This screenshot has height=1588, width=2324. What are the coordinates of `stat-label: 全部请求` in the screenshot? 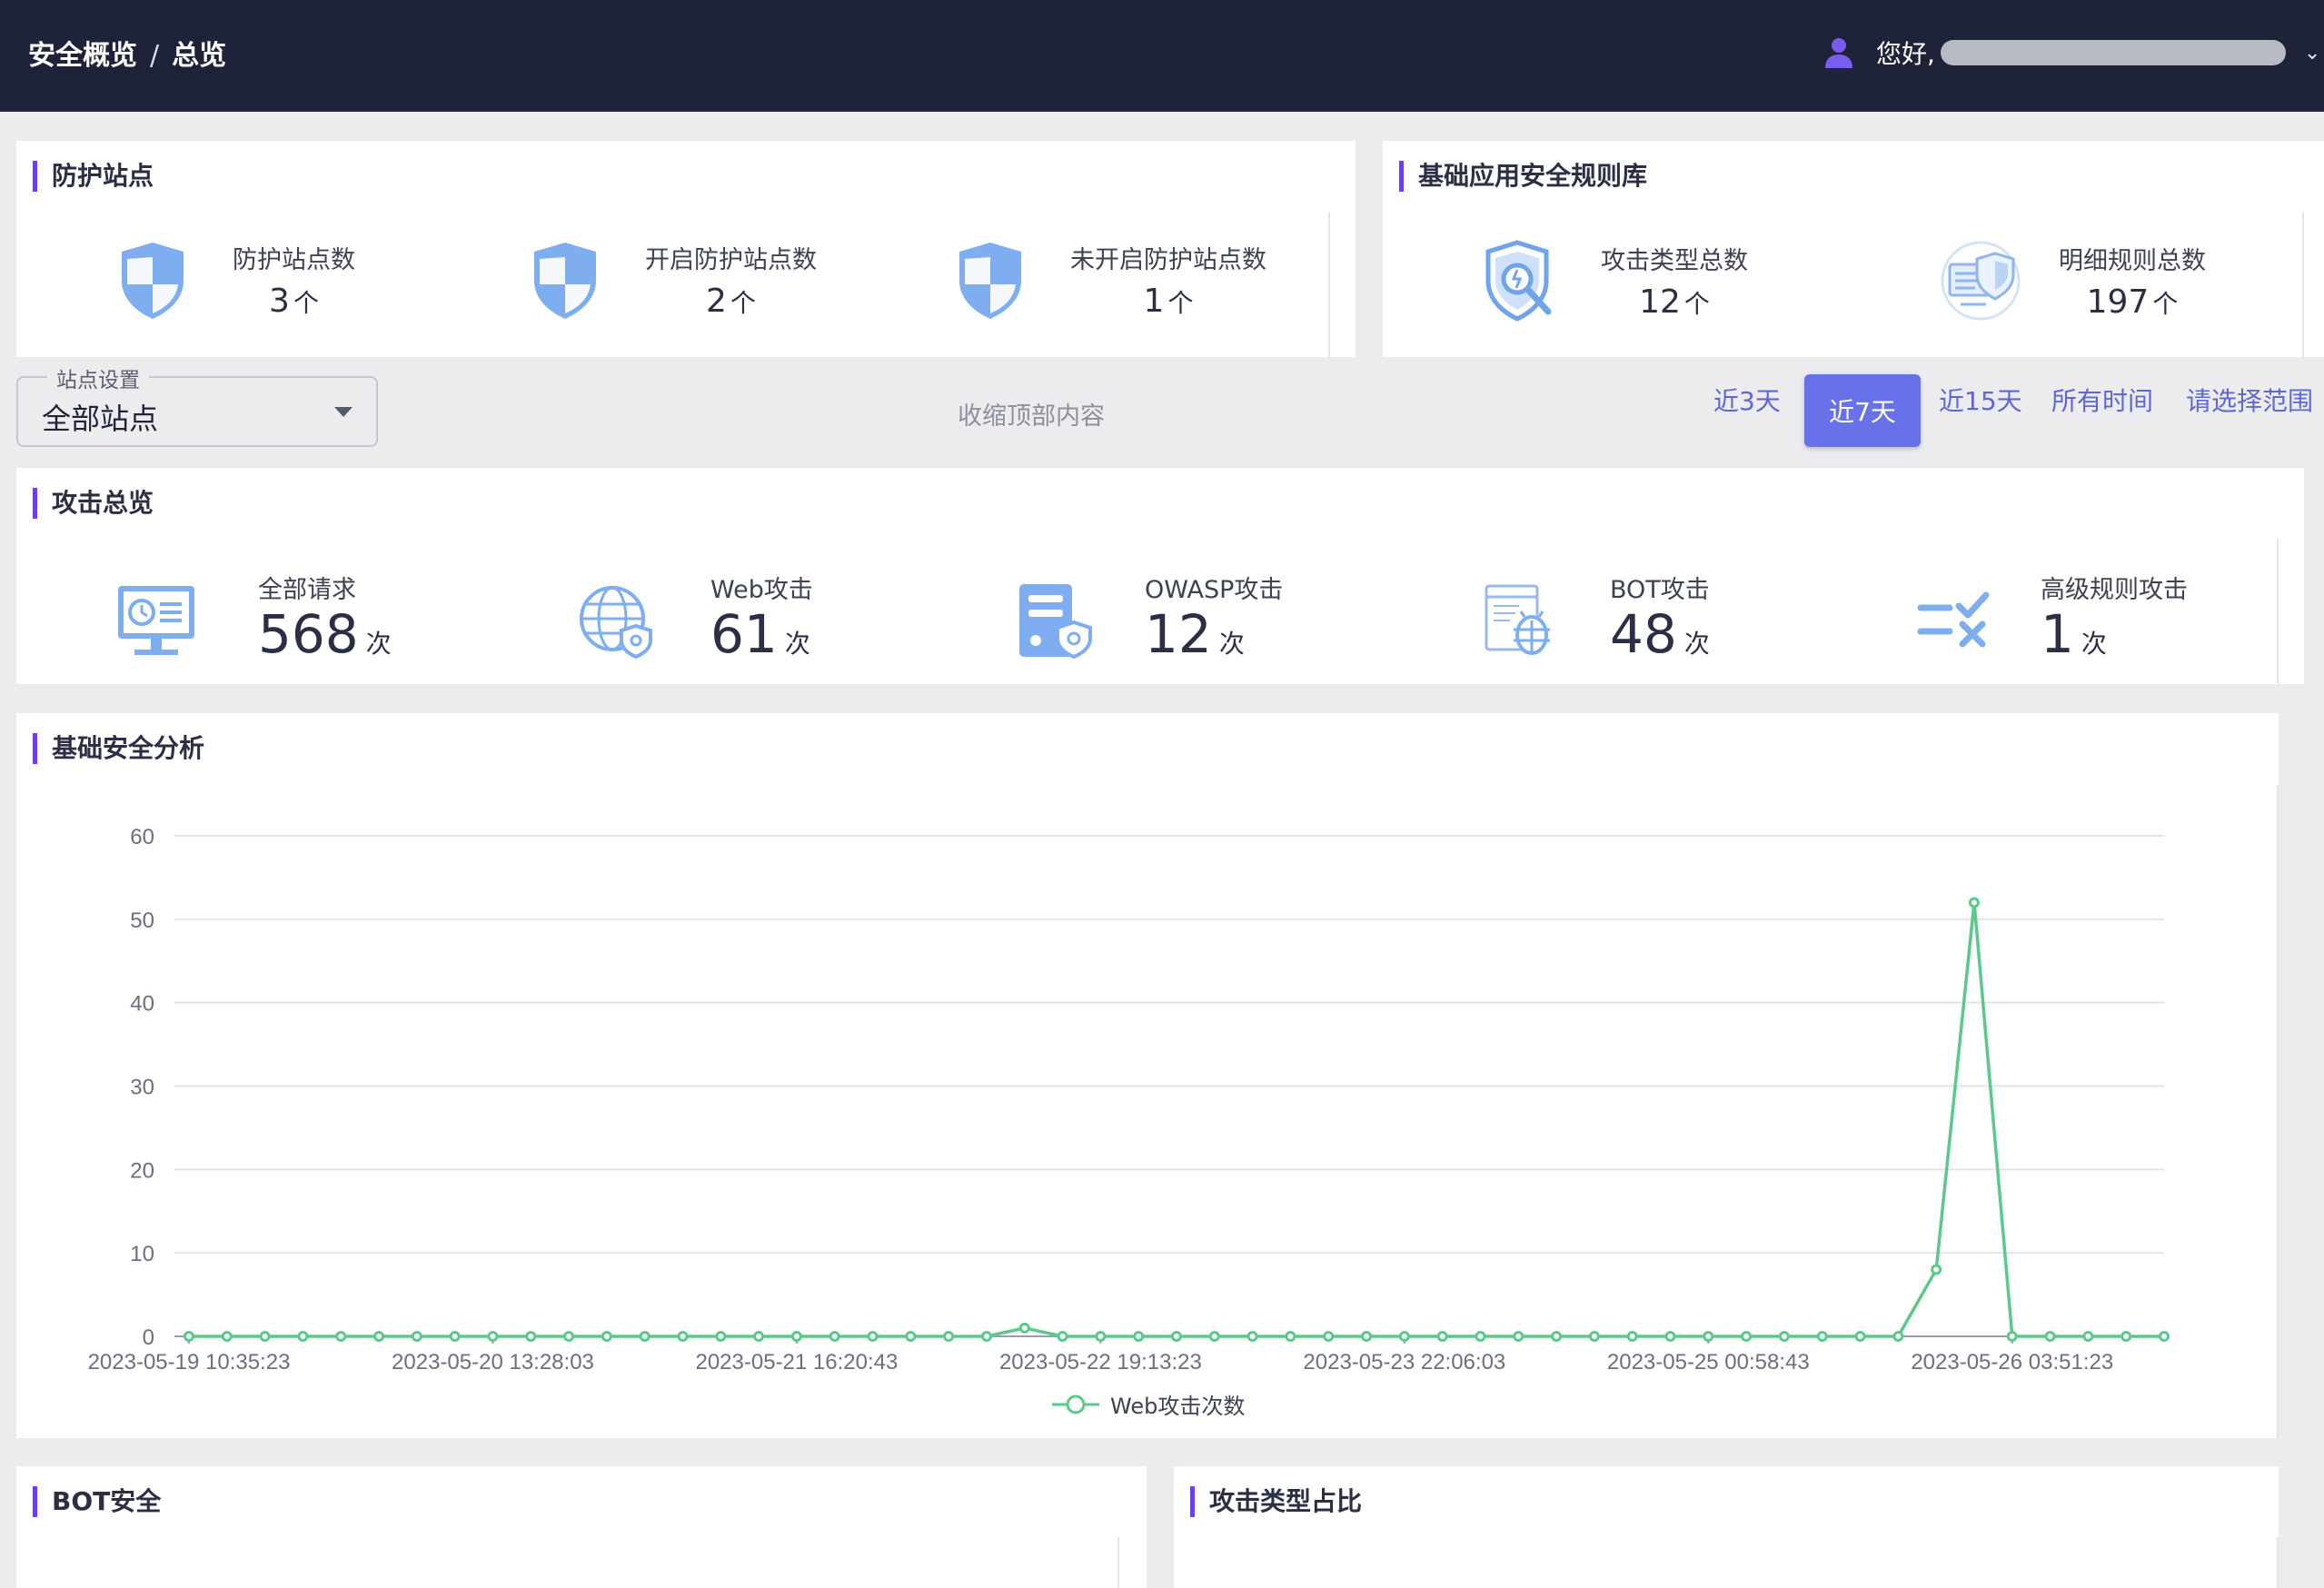 It's located at (307, 590).